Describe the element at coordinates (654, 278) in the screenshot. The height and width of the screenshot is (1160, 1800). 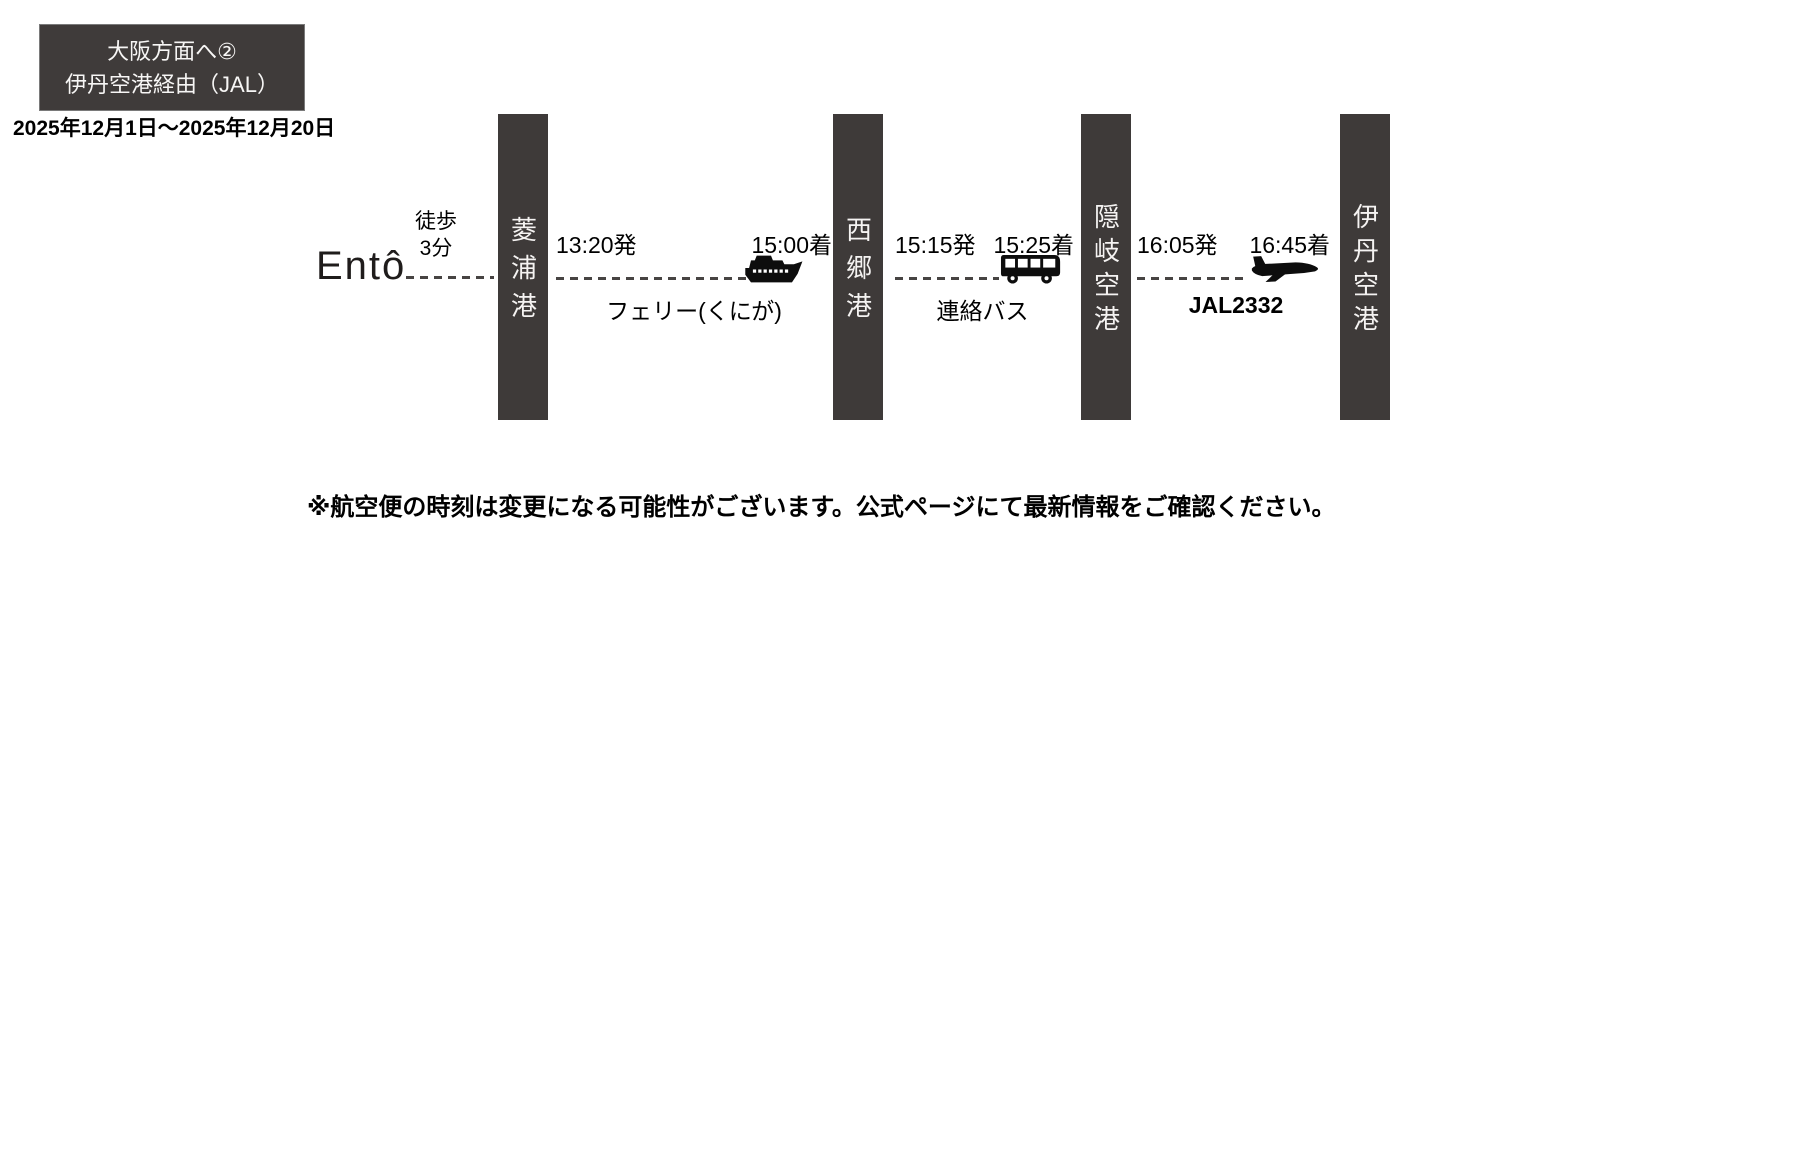
I see `ferry-dash-line` at that location.